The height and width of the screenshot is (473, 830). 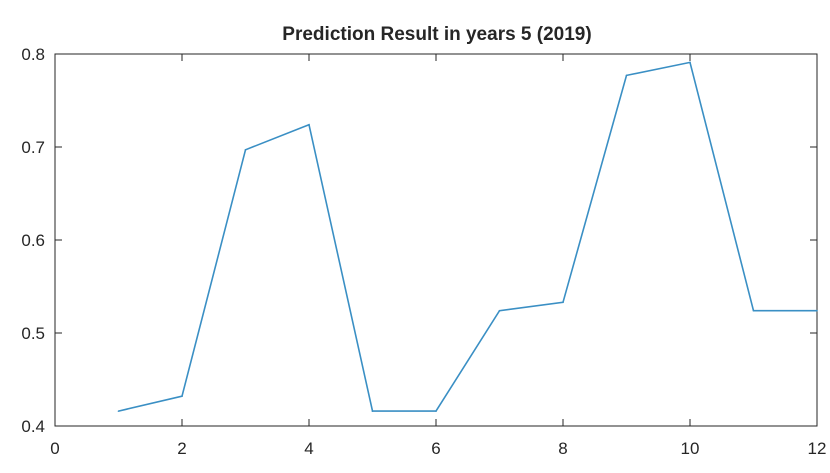 What do you see at coordinates (308, 448) in the screenshot?
I see `x-tick-label: 4` at bounding box center [308, 448].